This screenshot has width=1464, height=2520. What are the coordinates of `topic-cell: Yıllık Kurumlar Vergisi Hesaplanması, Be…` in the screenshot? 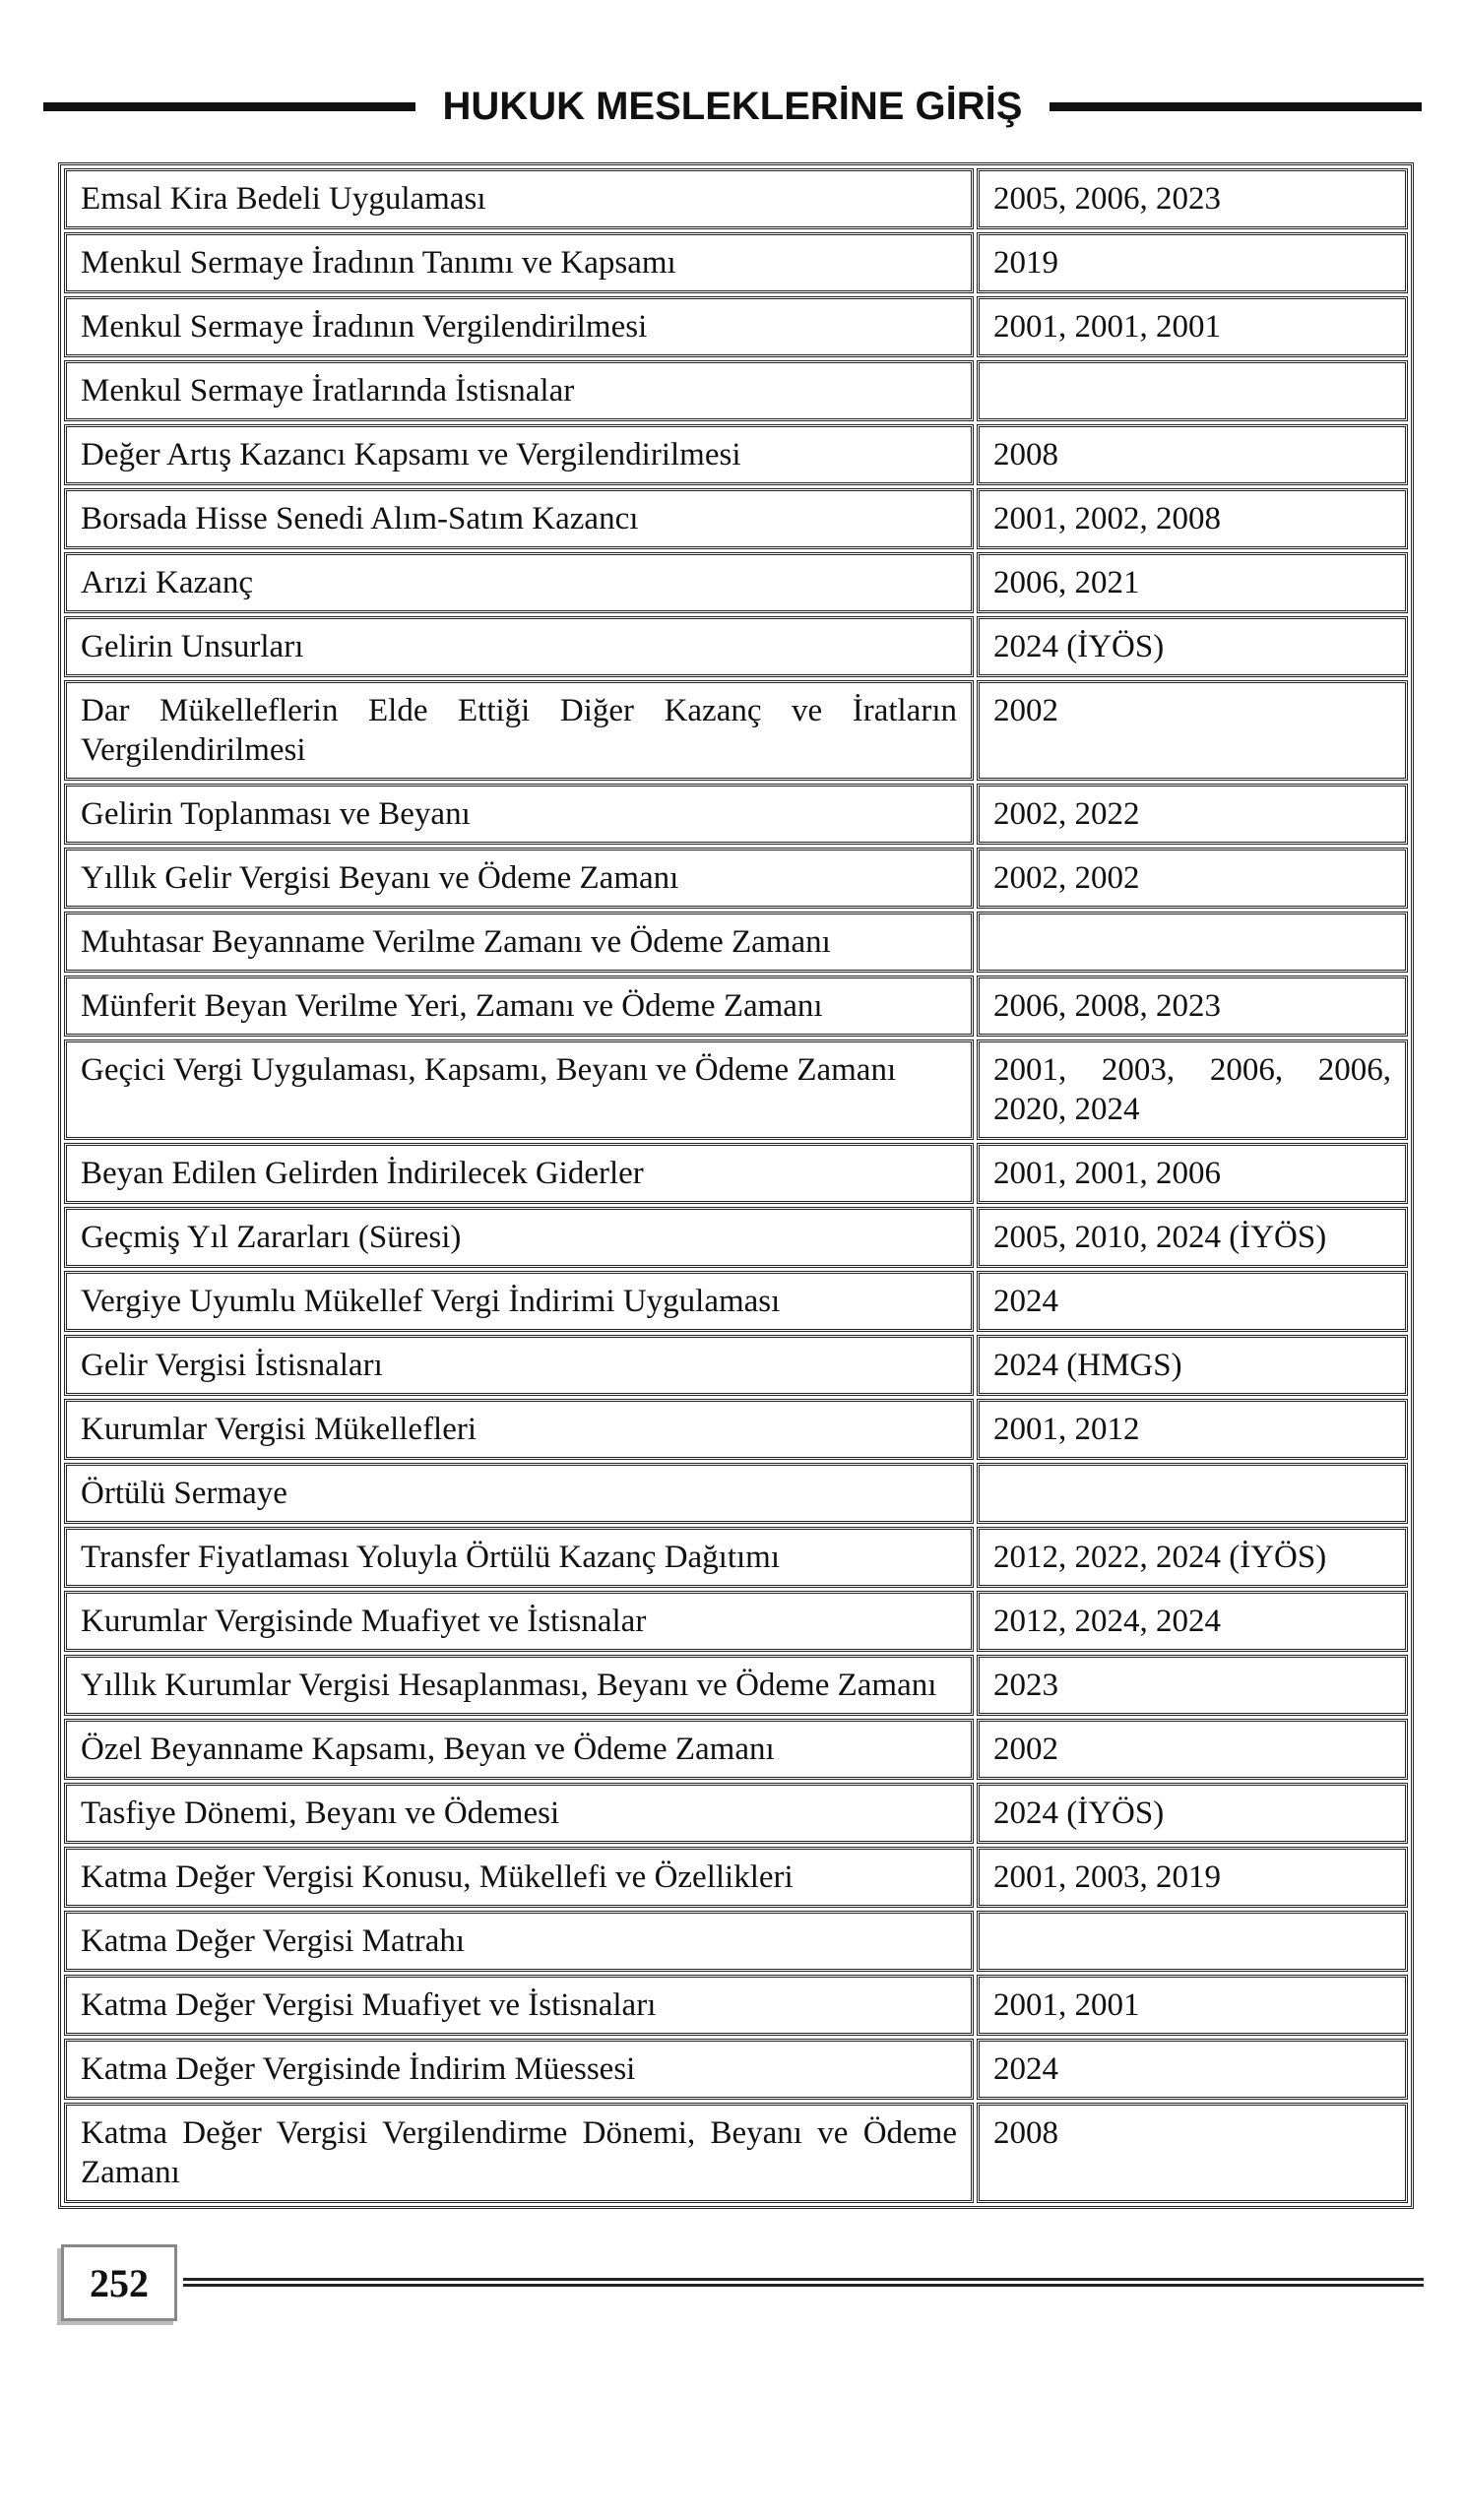 It's located at (519, 1685).